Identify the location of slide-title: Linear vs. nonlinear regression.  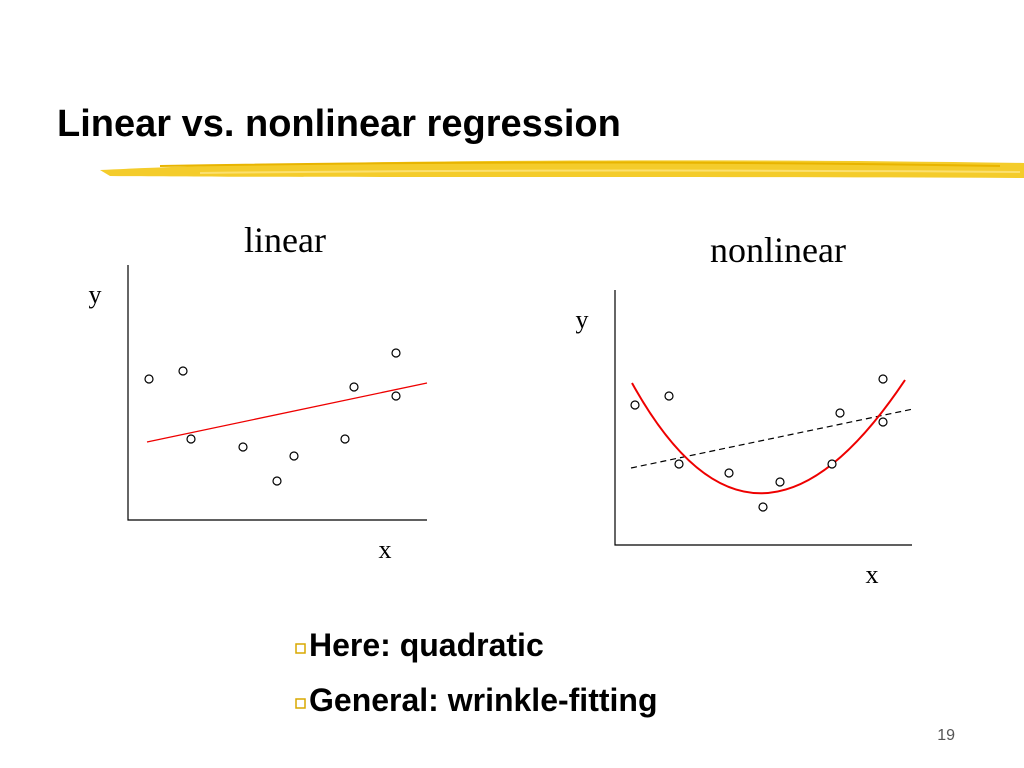
(339, 124).